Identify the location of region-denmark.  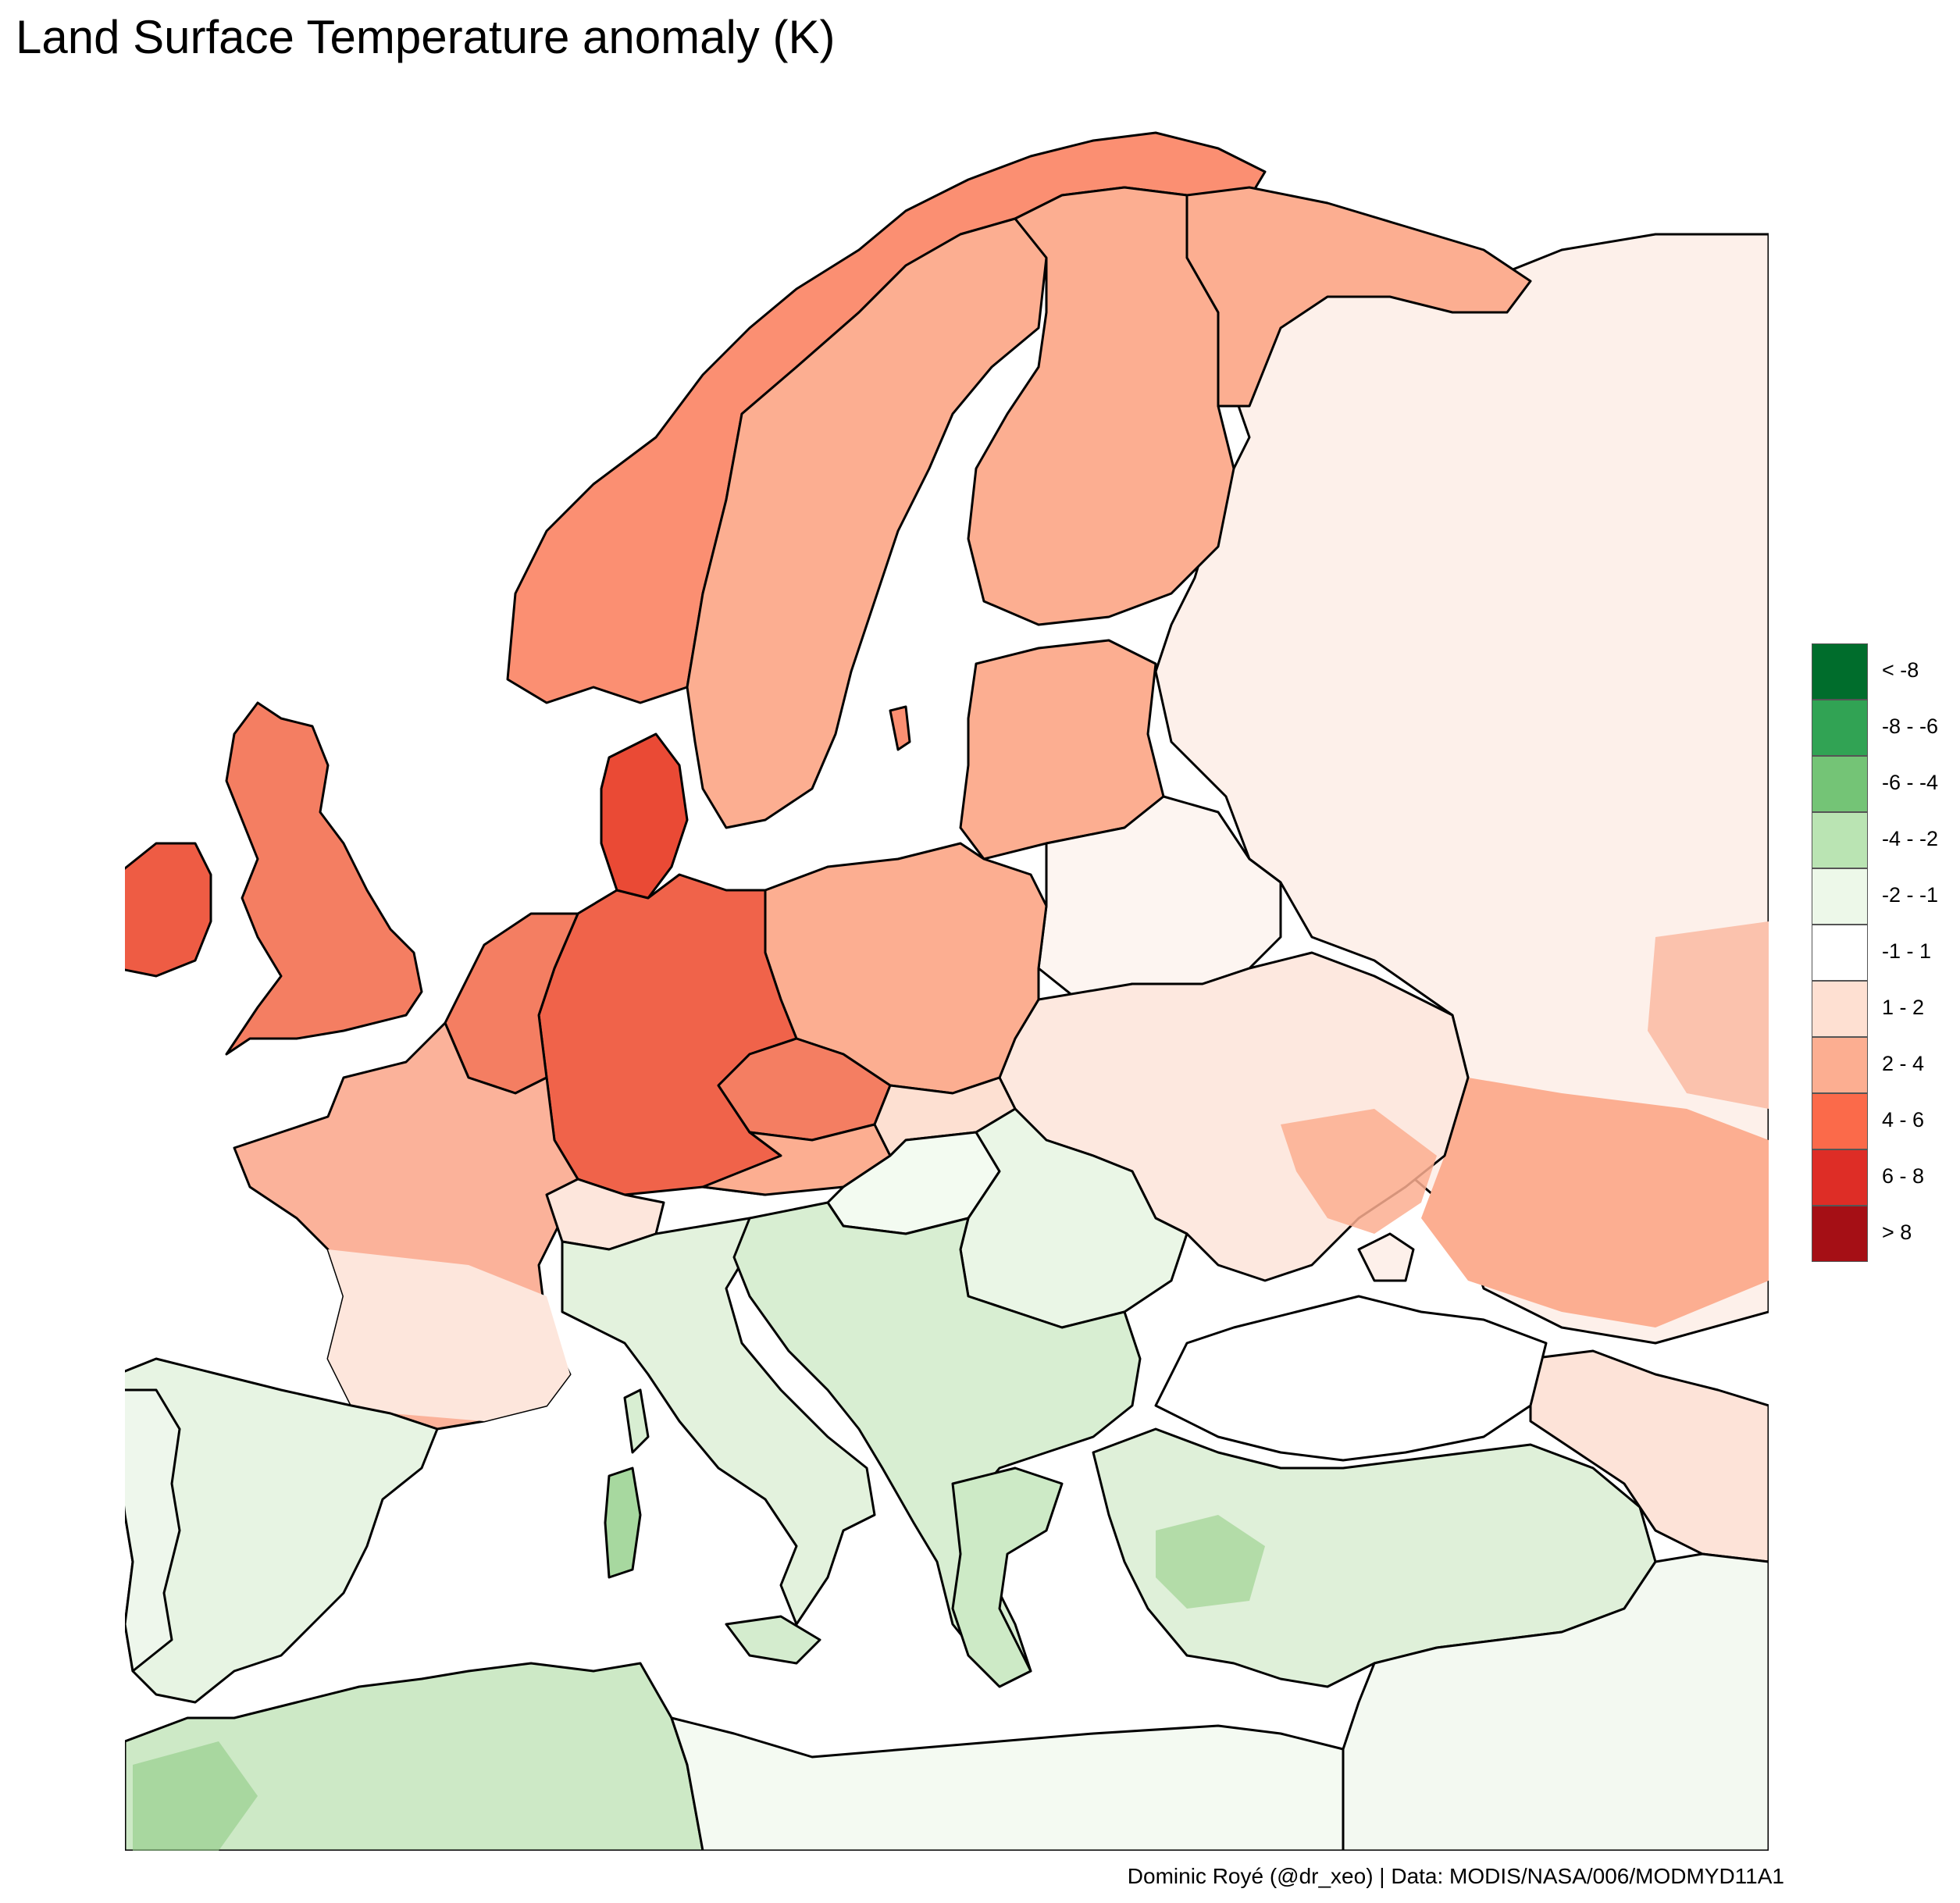
(644, 816).